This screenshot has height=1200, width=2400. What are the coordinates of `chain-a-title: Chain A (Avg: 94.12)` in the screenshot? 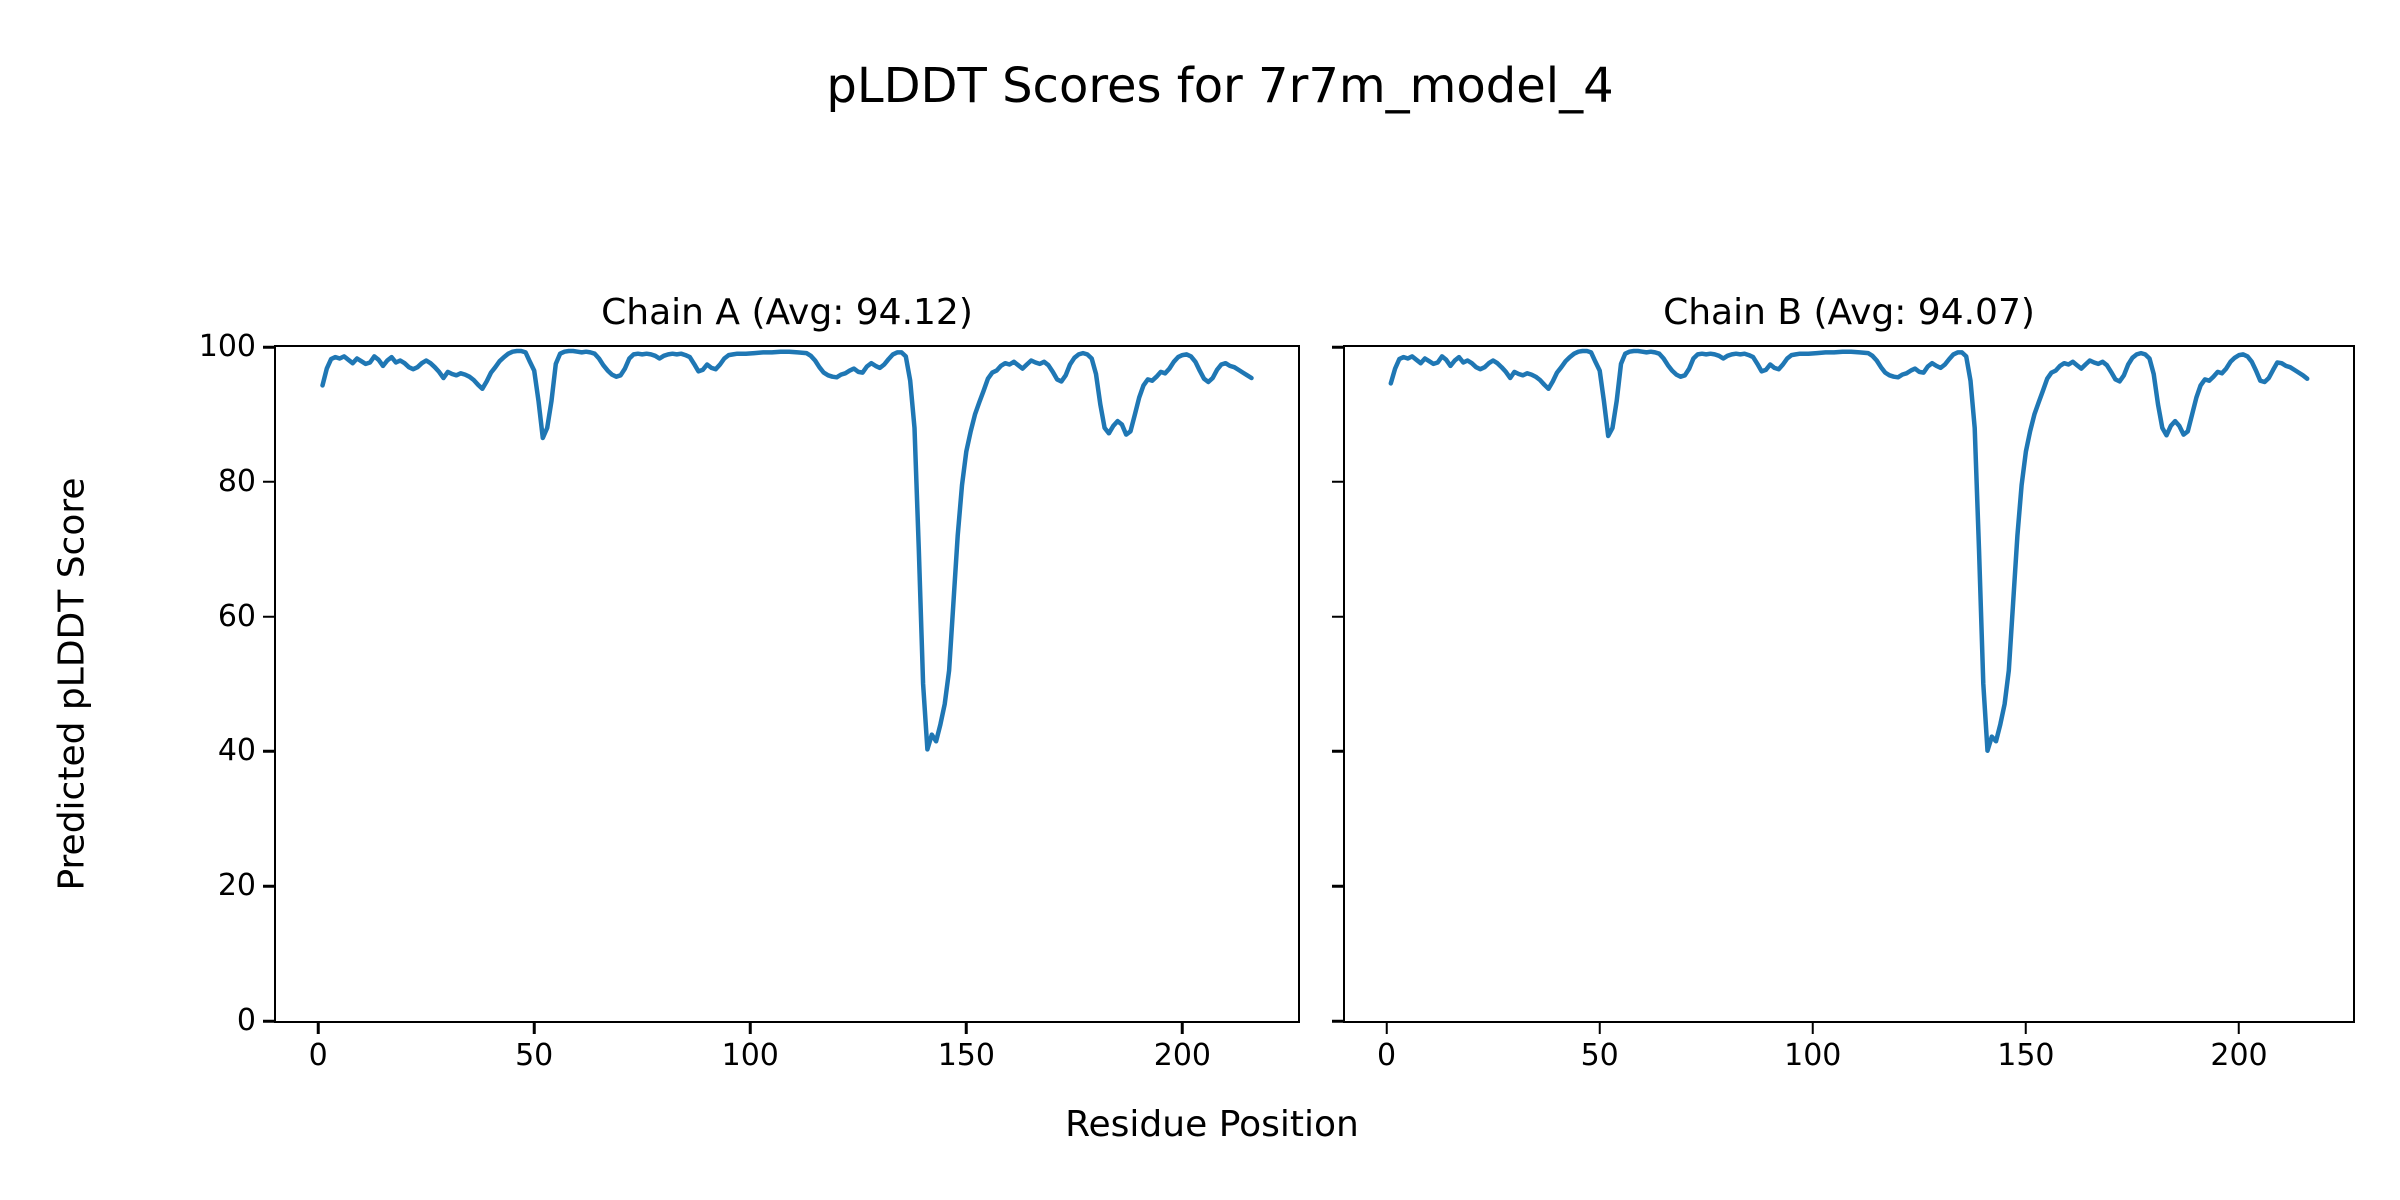 It's located at (787, 312).